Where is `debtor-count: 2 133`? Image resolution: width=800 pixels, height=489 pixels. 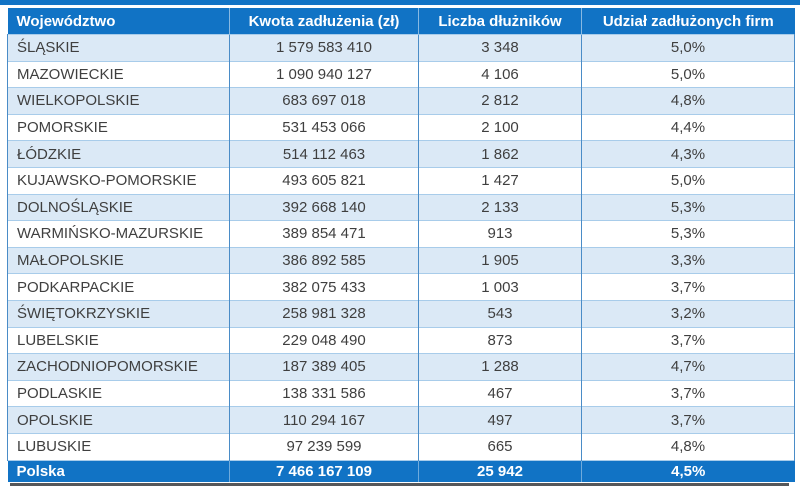 debtor-count: 2 133 is located at coordinates (500, 207).